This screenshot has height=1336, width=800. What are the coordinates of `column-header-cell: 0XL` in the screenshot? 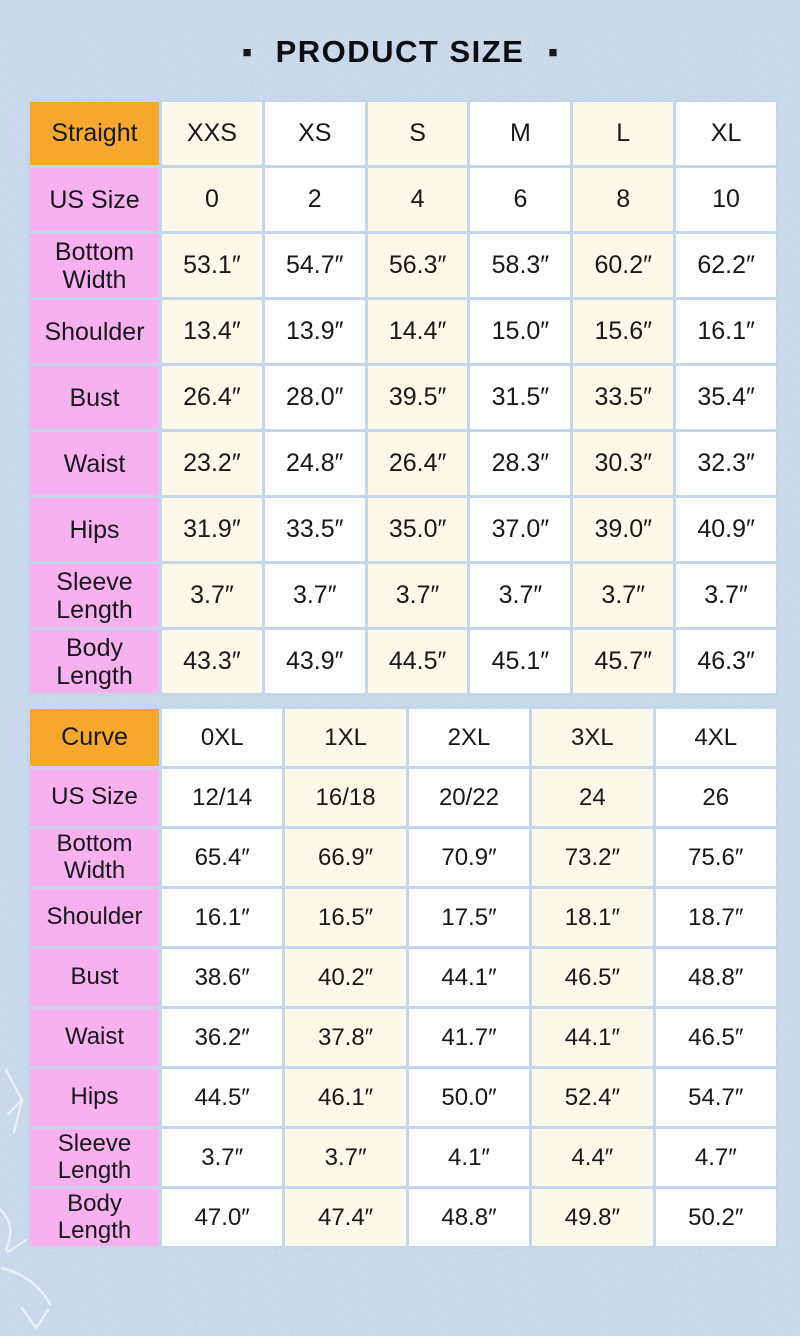 It's located at (222, 737).